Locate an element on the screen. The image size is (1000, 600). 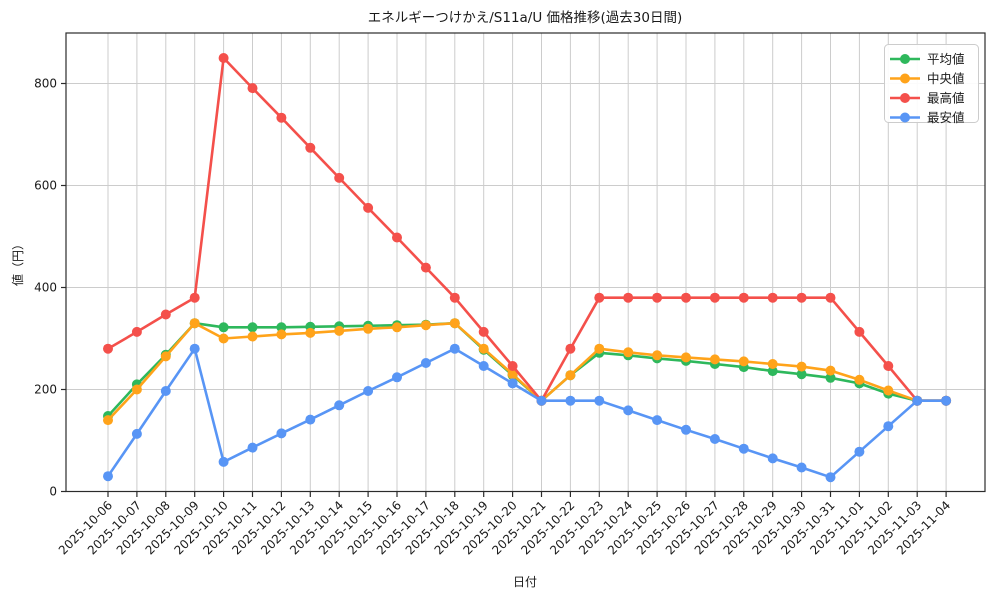
legend-label-max: 最高値 is located at coordinates (946, 97).